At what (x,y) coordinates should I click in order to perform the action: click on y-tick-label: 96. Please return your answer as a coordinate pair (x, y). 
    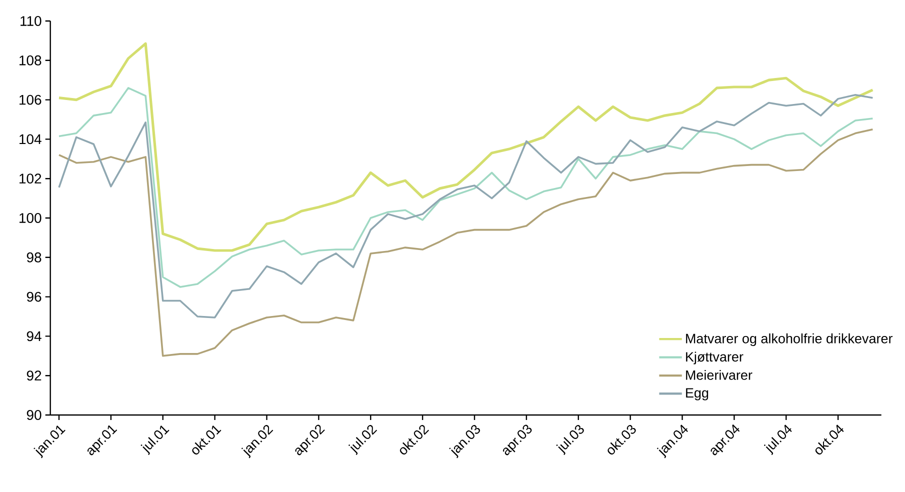
    Looking at the image, I should click on (34, 297).